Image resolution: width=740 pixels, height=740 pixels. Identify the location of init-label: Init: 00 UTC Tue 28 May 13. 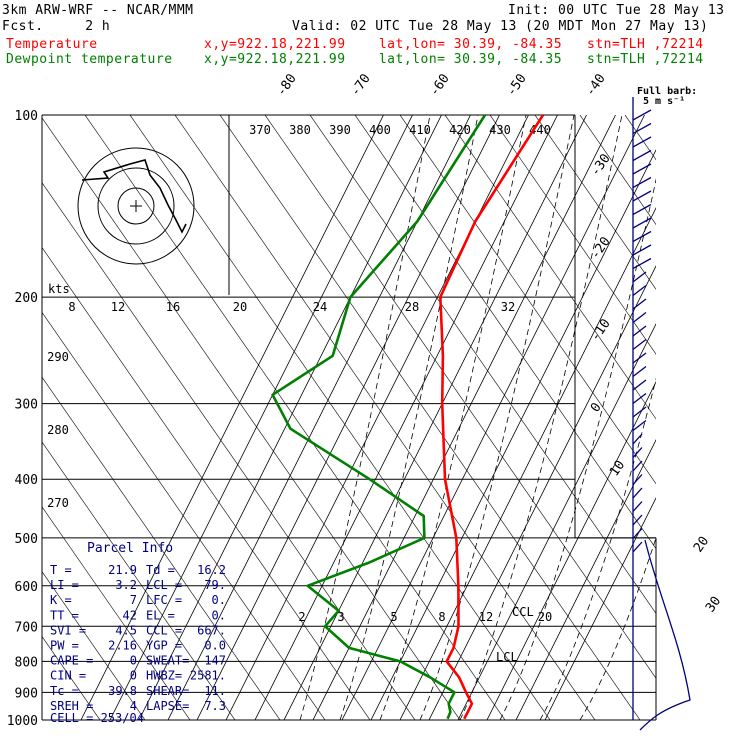
(616, 10).